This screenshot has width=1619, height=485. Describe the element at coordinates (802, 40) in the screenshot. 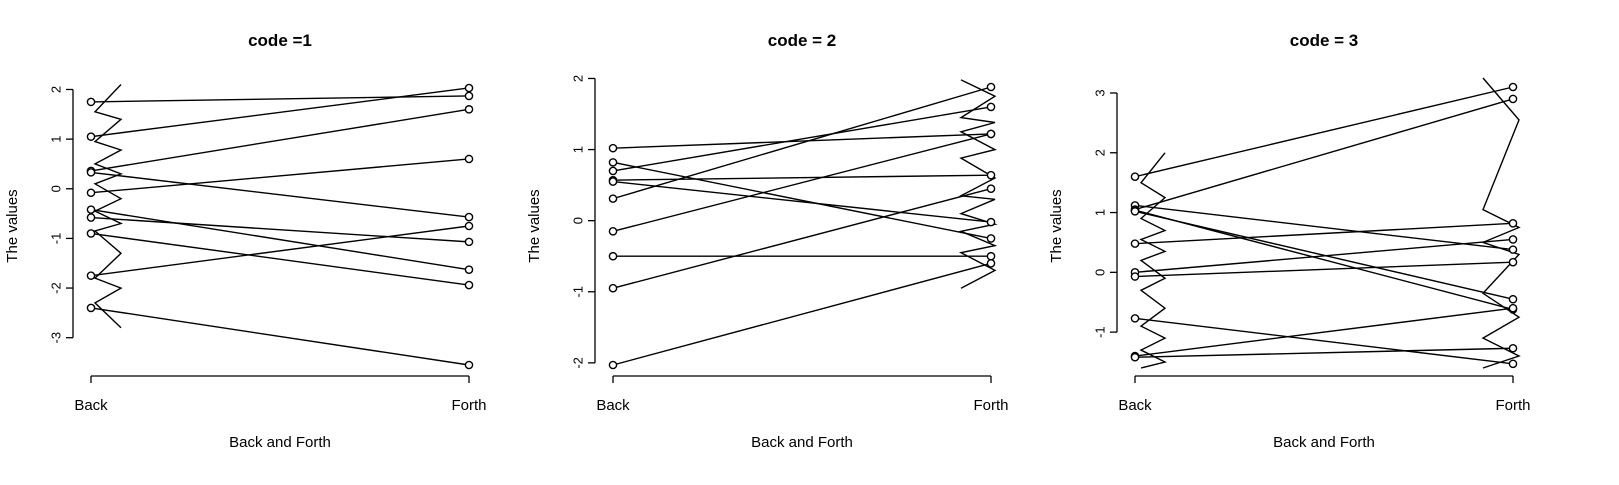

I see `panel-title: code = 2` at that location.